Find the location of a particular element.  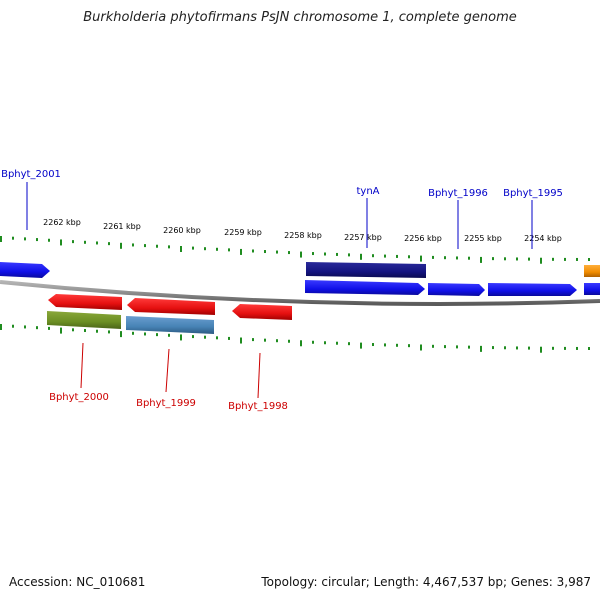

reverse-strand-features is located at coordinates (169, 314).